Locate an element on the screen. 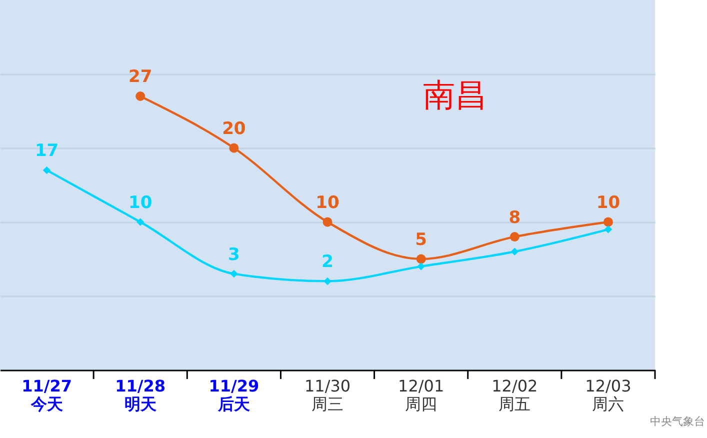  x-tick-label: 11/28 明天 is located at coordinates (140, 395).